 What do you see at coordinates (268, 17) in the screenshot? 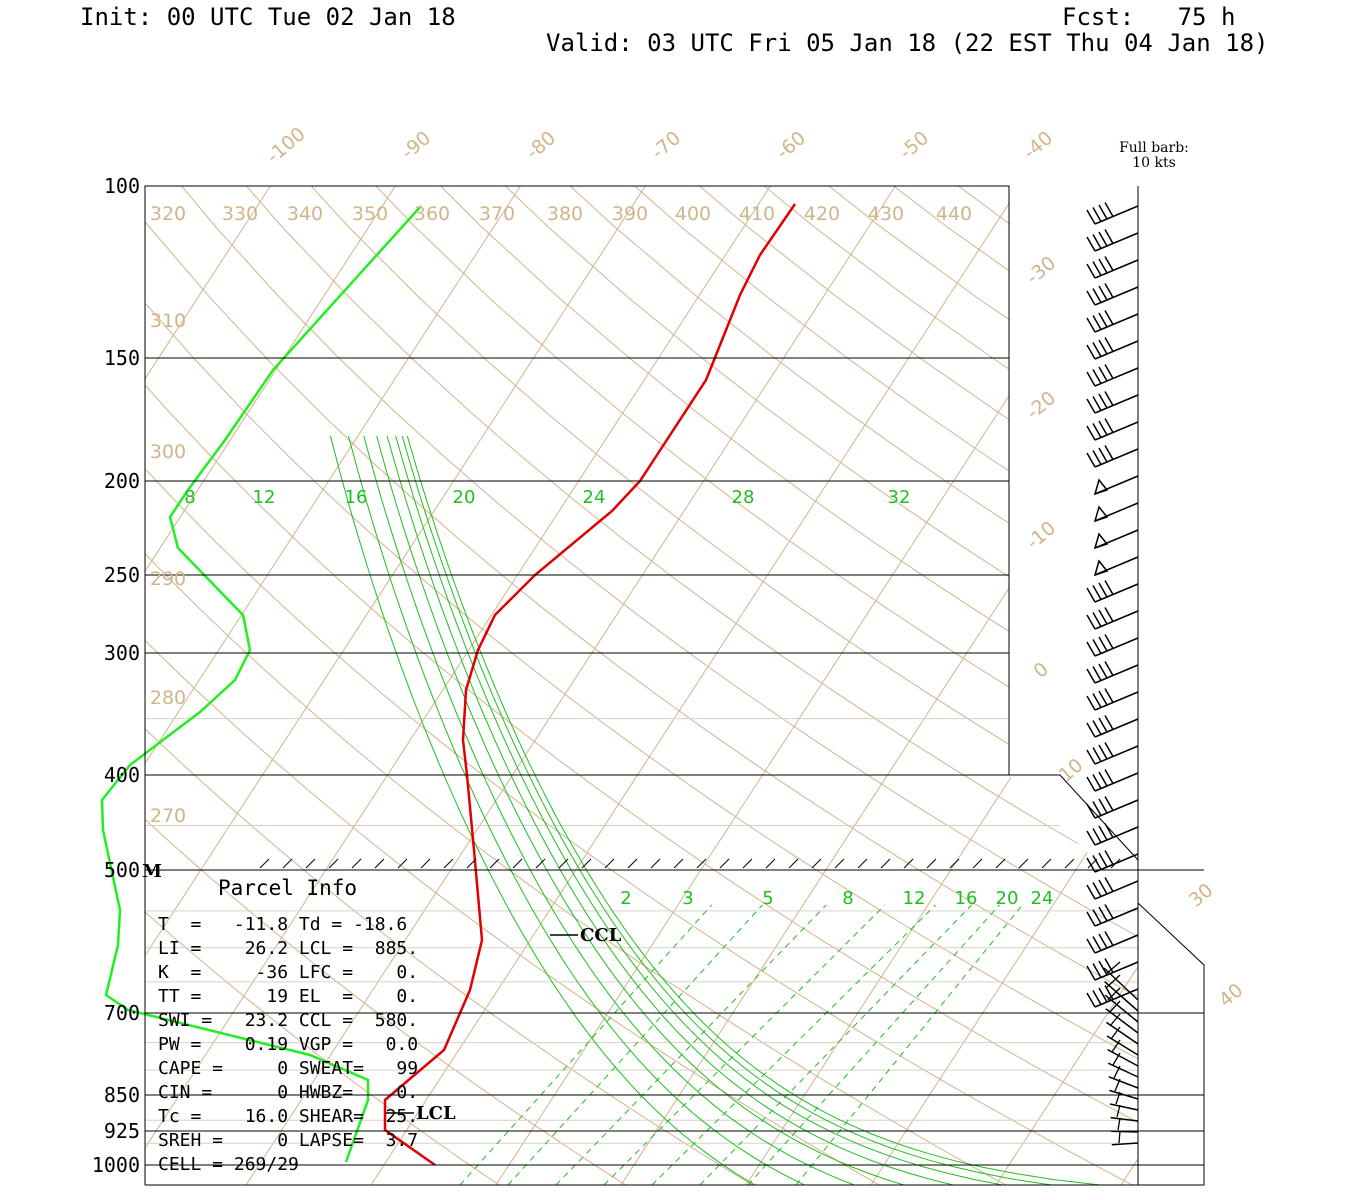
I see `init-time-label: Init: 00 UTC Tue 02 Jan 18` at bounding box center [268, 17].